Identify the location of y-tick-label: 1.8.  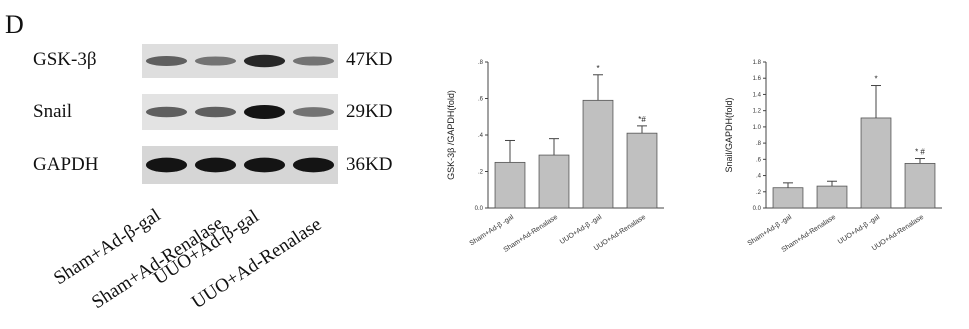
(757, 63).